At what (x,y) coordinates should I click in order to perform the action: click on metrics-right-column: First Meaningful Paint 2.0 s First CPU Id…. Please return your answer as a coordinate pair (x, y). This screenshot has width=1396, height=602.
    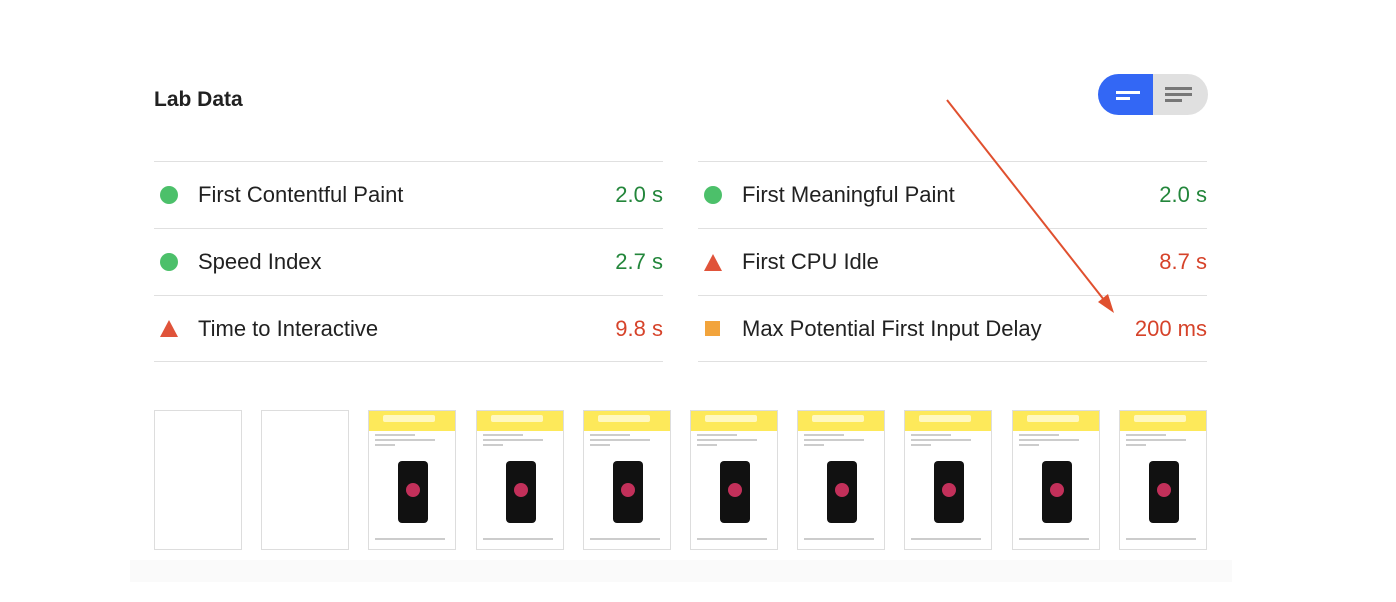
    Looking at the image, I should click on (952, 261).